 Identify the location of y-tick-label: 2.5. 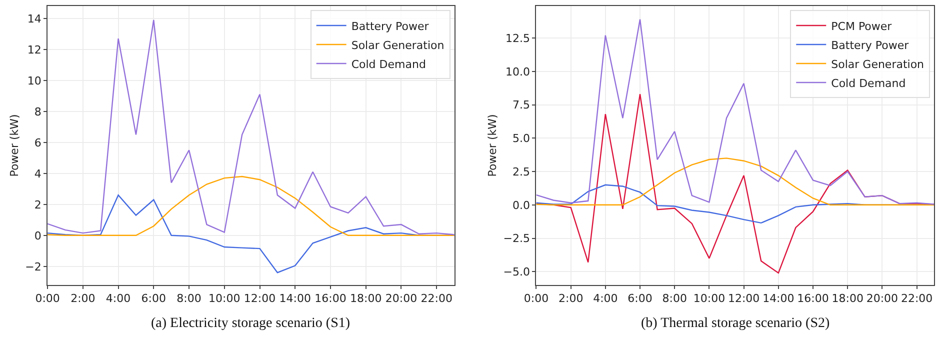
(521, 171).